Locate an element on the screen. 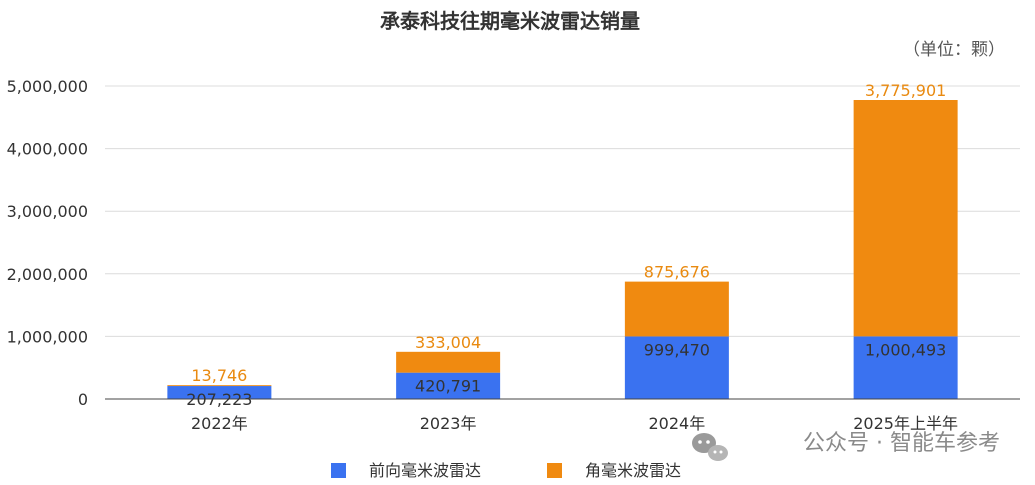 The image size is (1035, 485). legend-label: 角毫米波雷达 is located at coordinates (633, 470).